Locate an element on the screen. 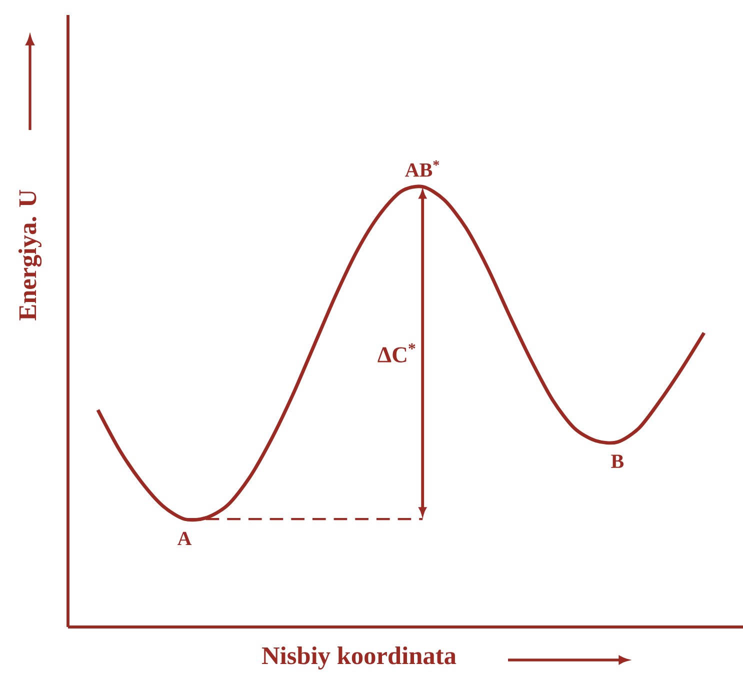  annotation: AB$^{*}$ is located at coordinates (422, 168).